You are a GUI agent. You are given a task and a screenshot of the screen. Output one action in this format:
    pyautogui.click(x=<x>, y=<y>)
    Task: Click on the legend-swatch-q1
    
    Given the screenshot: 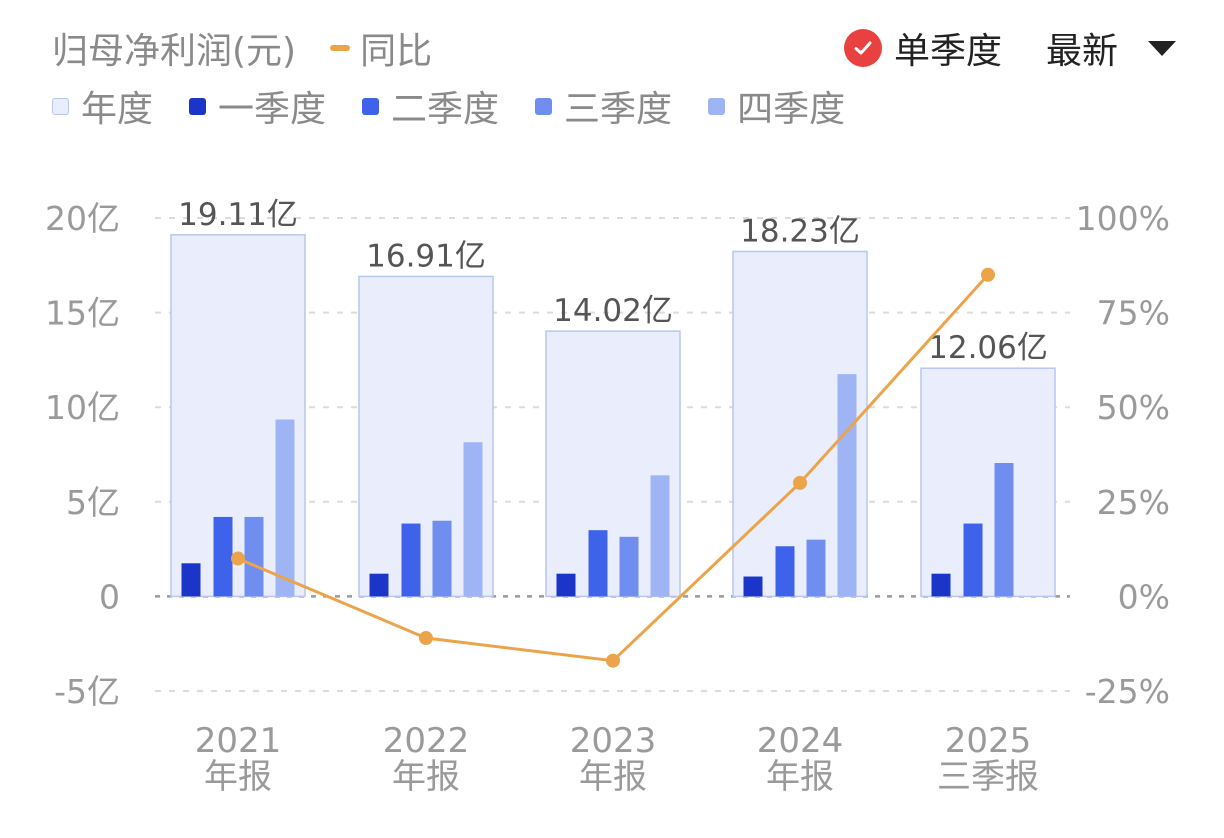 What is the action you would take?
    pyautogui.click(x=198, y=106)
    